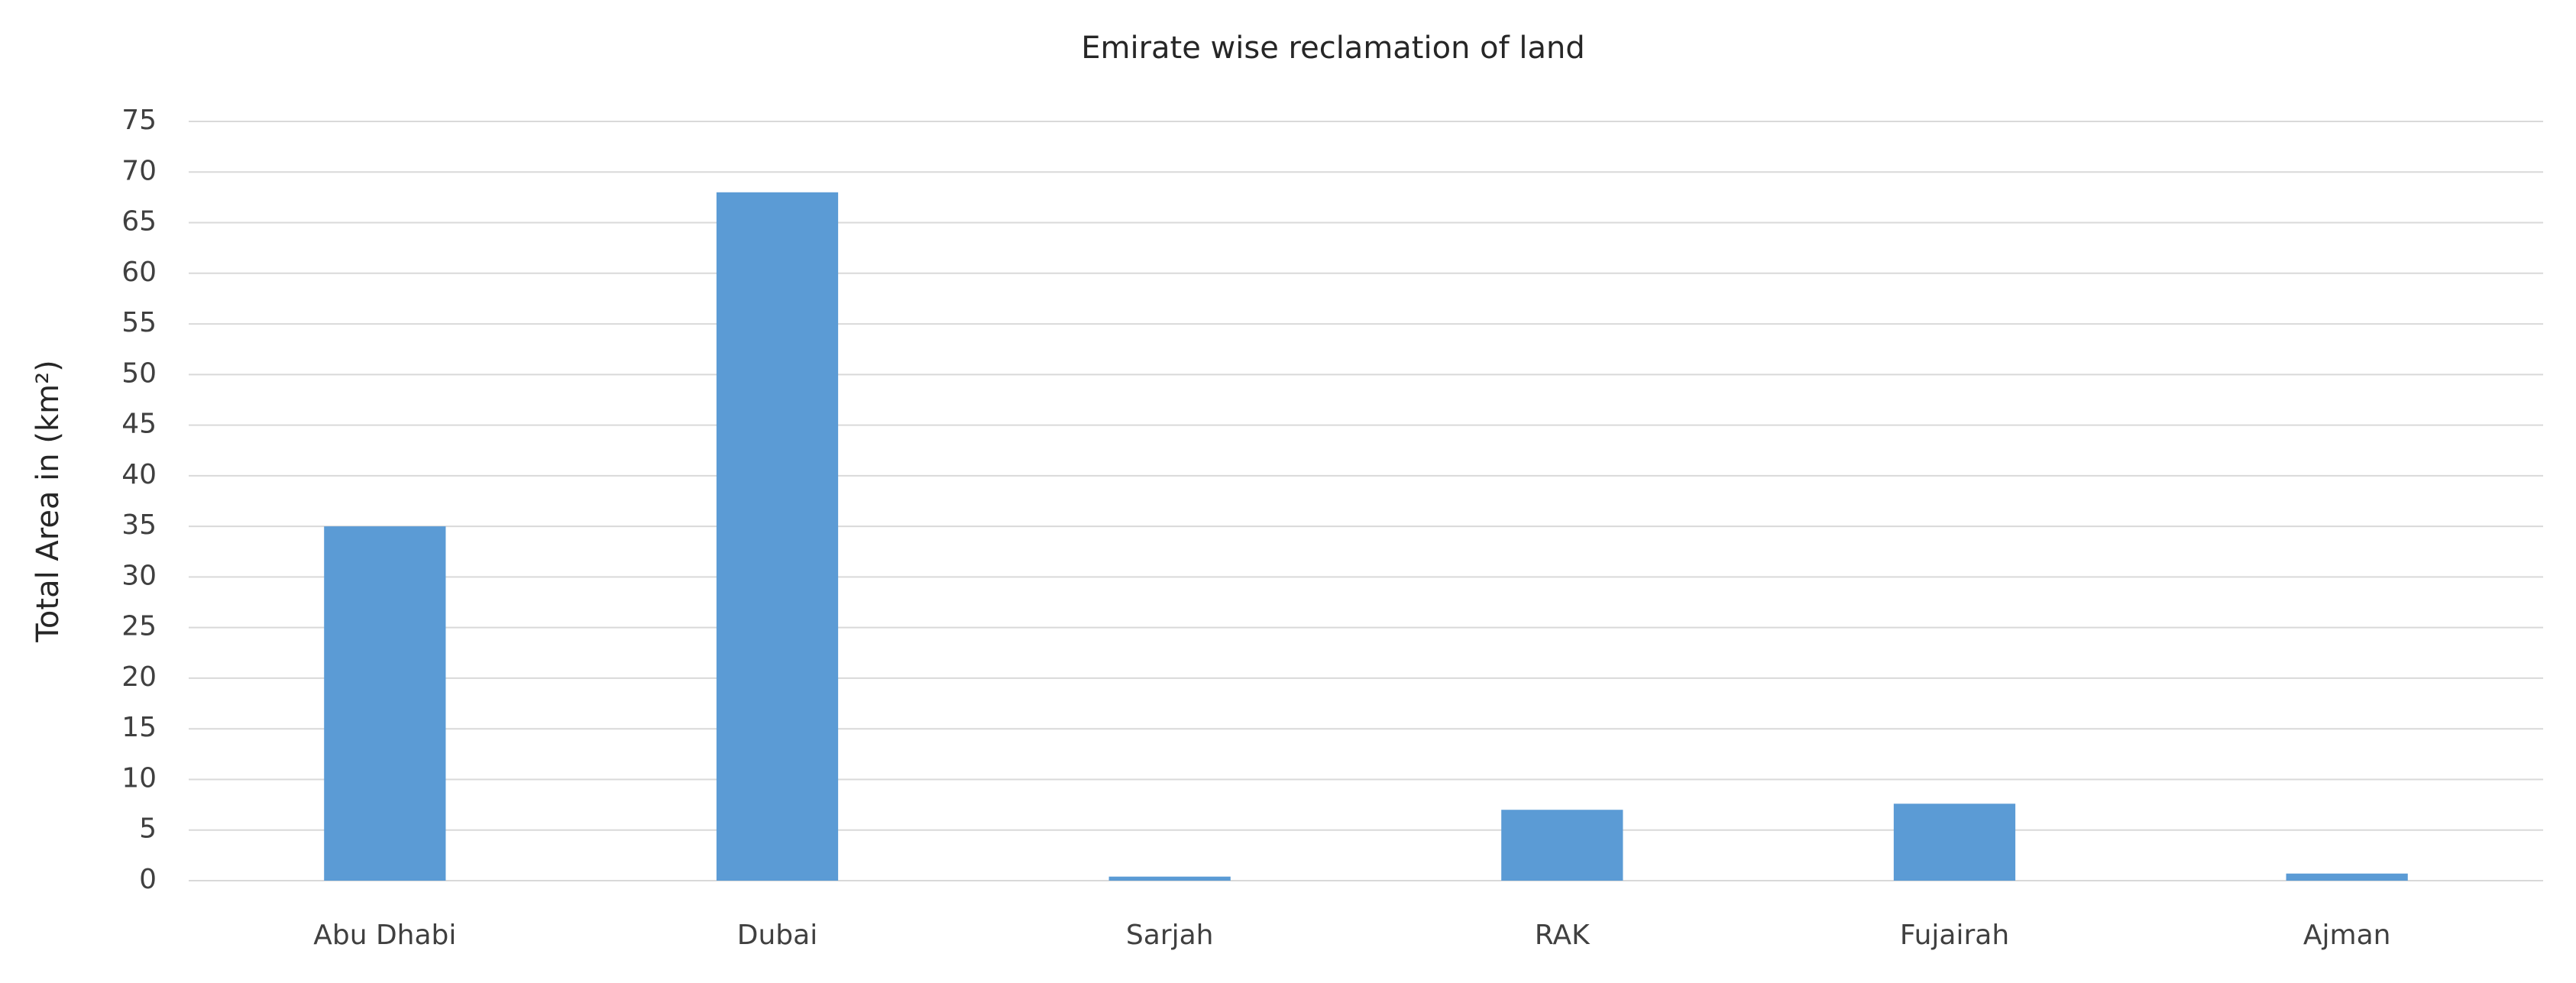 The image size is (2576, 983). Describe the element at coordinates (139, 677) in the screenshot. I see `y-tick-label: 20` at that location.